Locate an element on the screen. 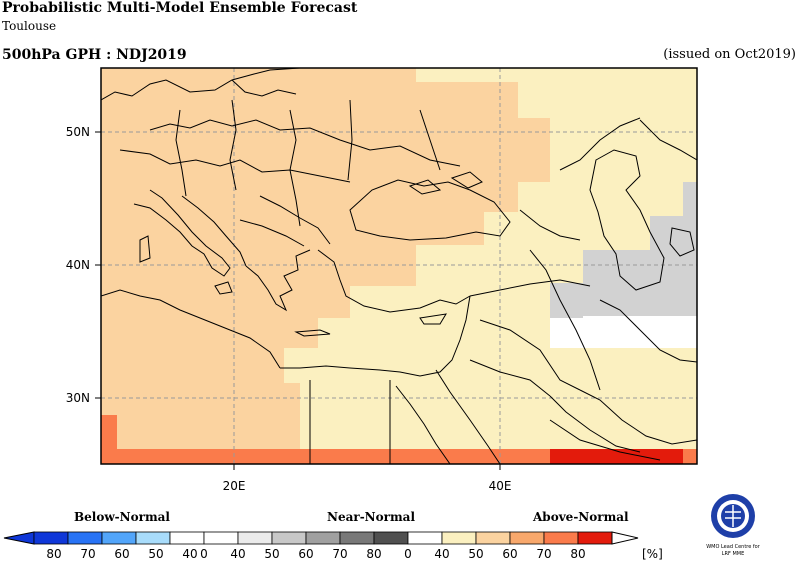 The image size is (800, 564). lat-label-30n: 30N is located at coordinates (78, 398).